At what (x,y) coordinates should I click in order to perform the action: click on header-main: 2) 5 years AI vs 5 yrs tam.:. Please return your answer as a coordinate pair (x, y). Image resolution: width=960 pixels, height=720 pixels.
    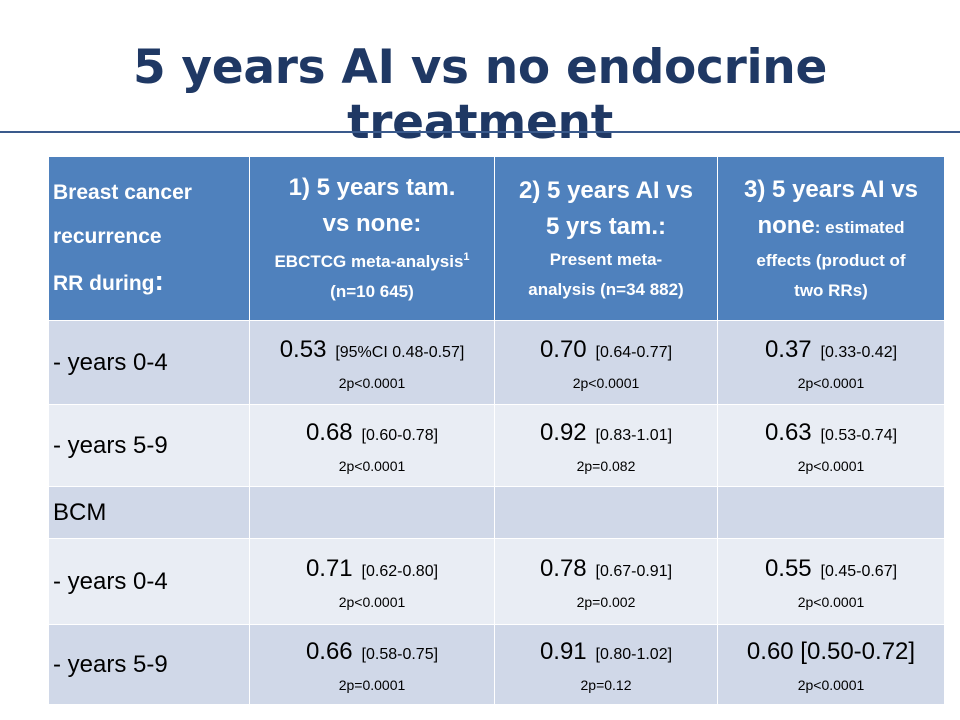
    Looking at the image, I should click on (606, 208).